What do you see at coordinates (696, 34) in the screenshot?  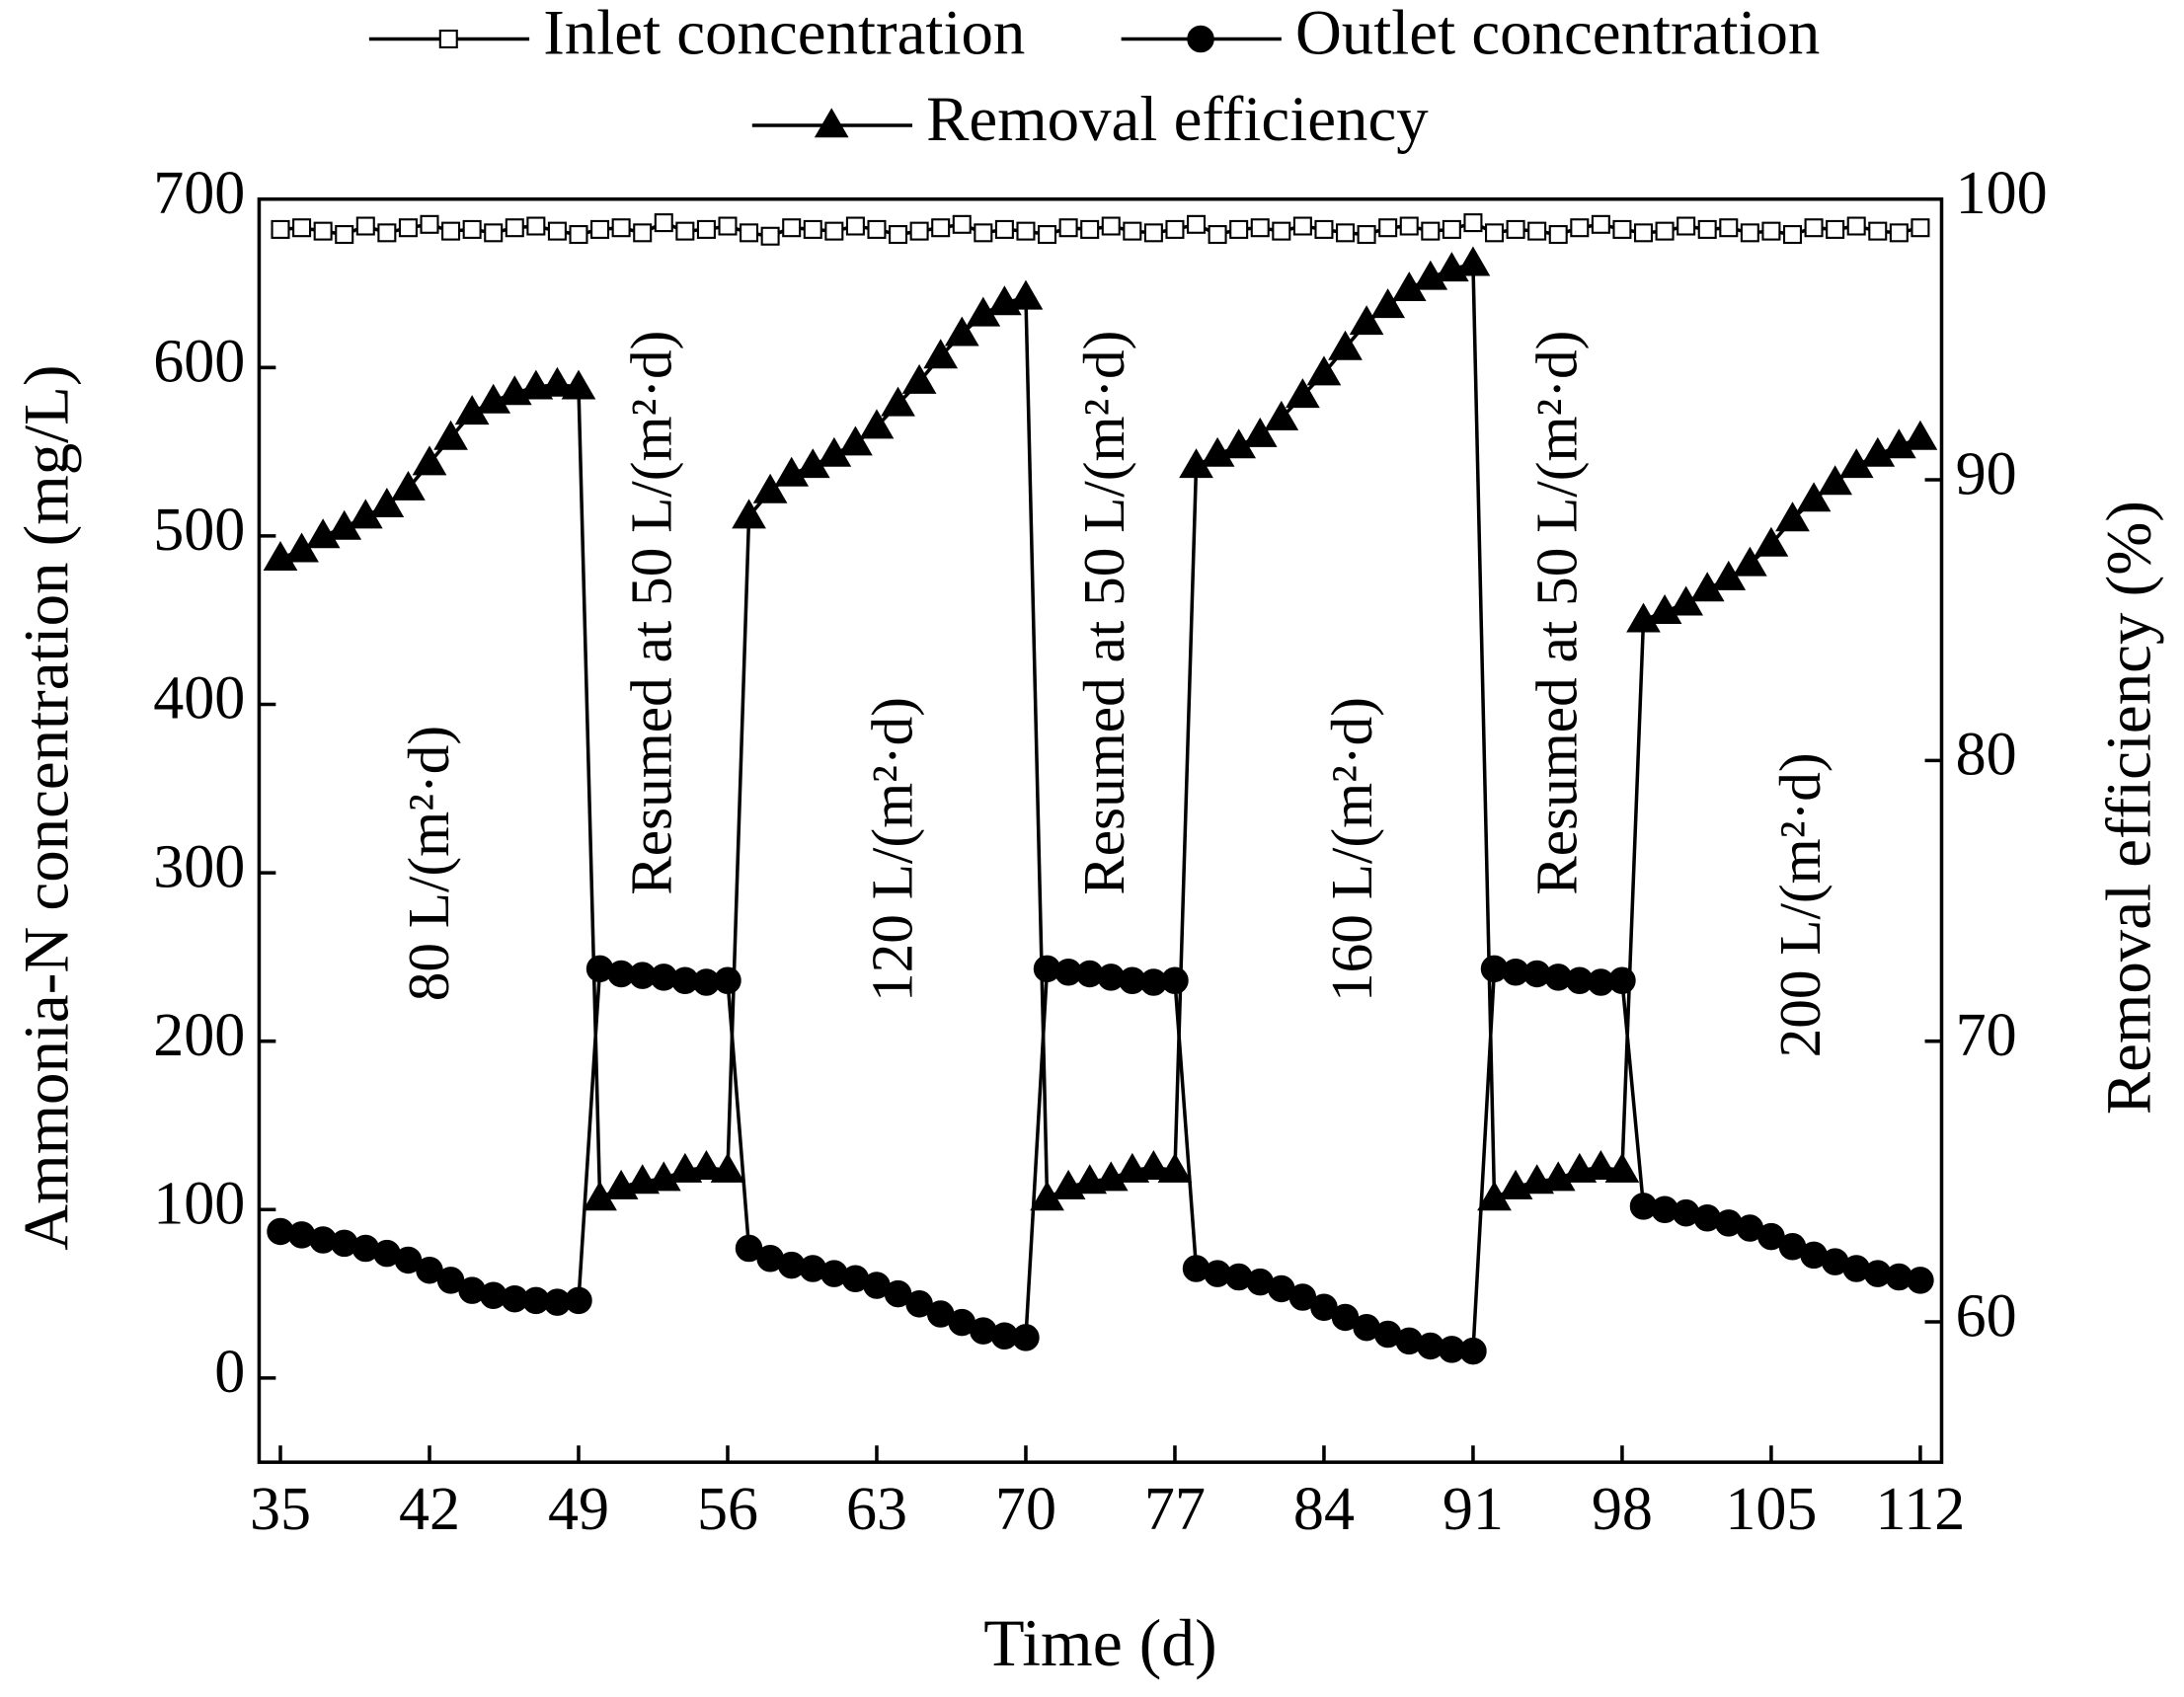 I see `legend-item: Inlet concentration` at bounding box center [696, 34].